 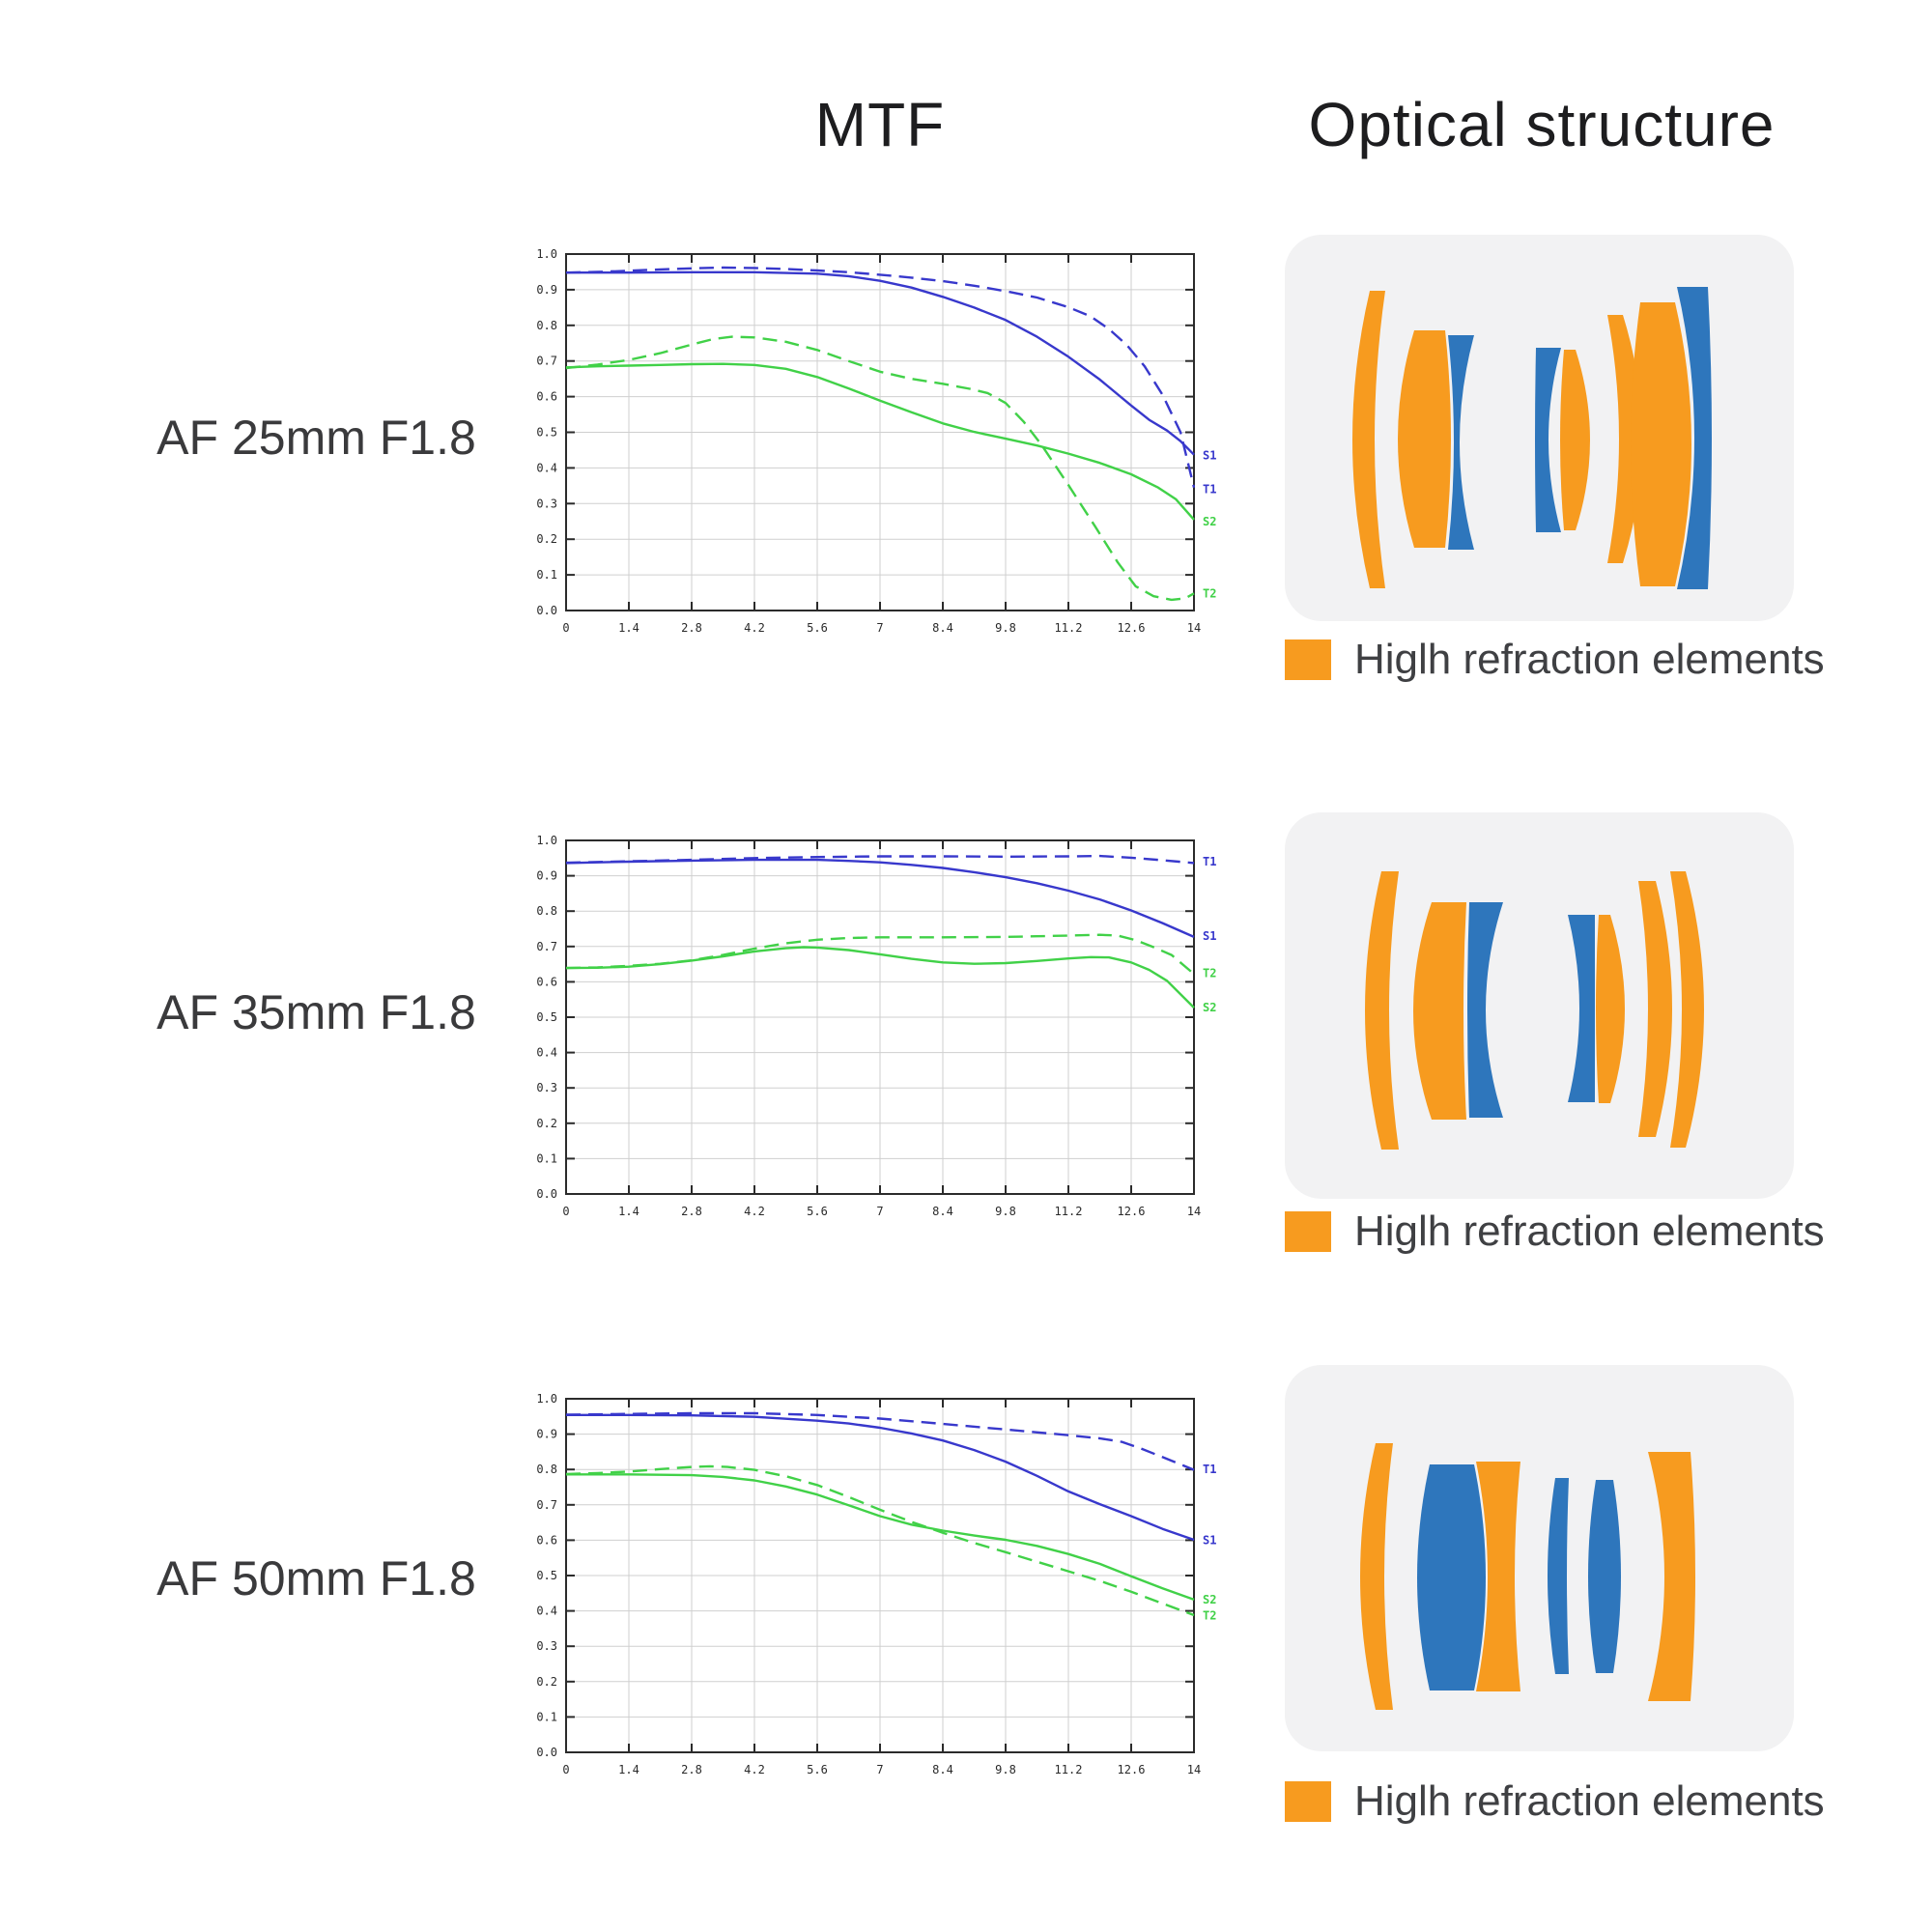 I want to click on optical-structure-diagram-35mm, so click(x=1534, y=1011).